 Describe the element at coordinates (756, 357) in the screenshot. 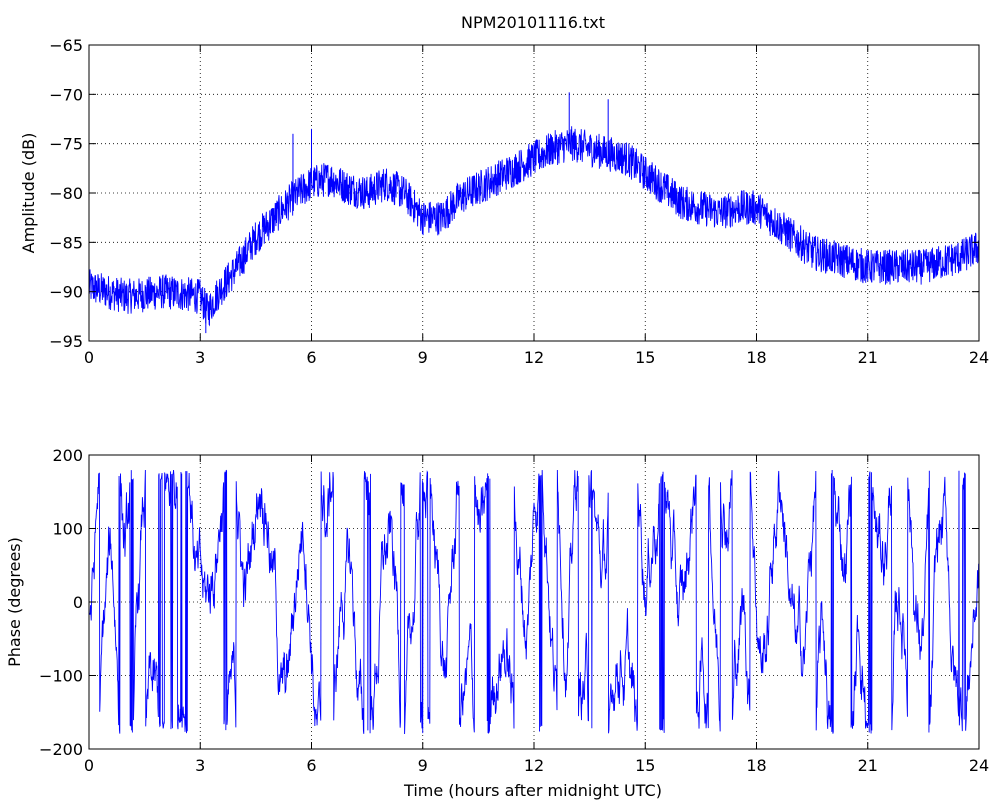

I see `amplitude-xtick-label: 18` at that location.